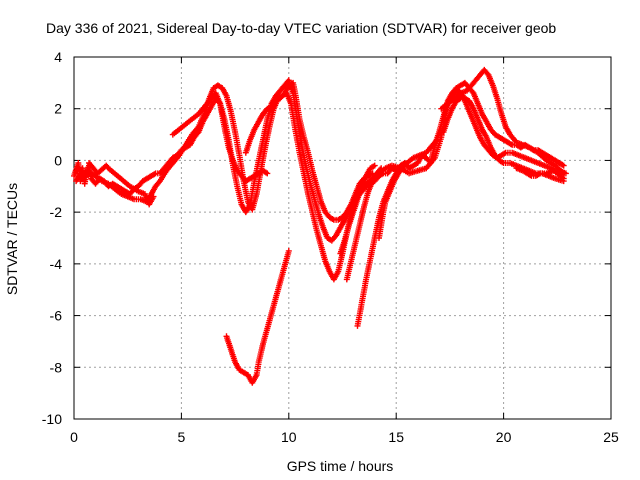 This screenshot has height=480, width=640. Describe the element at coordinates (309, 151) in the screenshot. I see `data-series-track-d` at that location.